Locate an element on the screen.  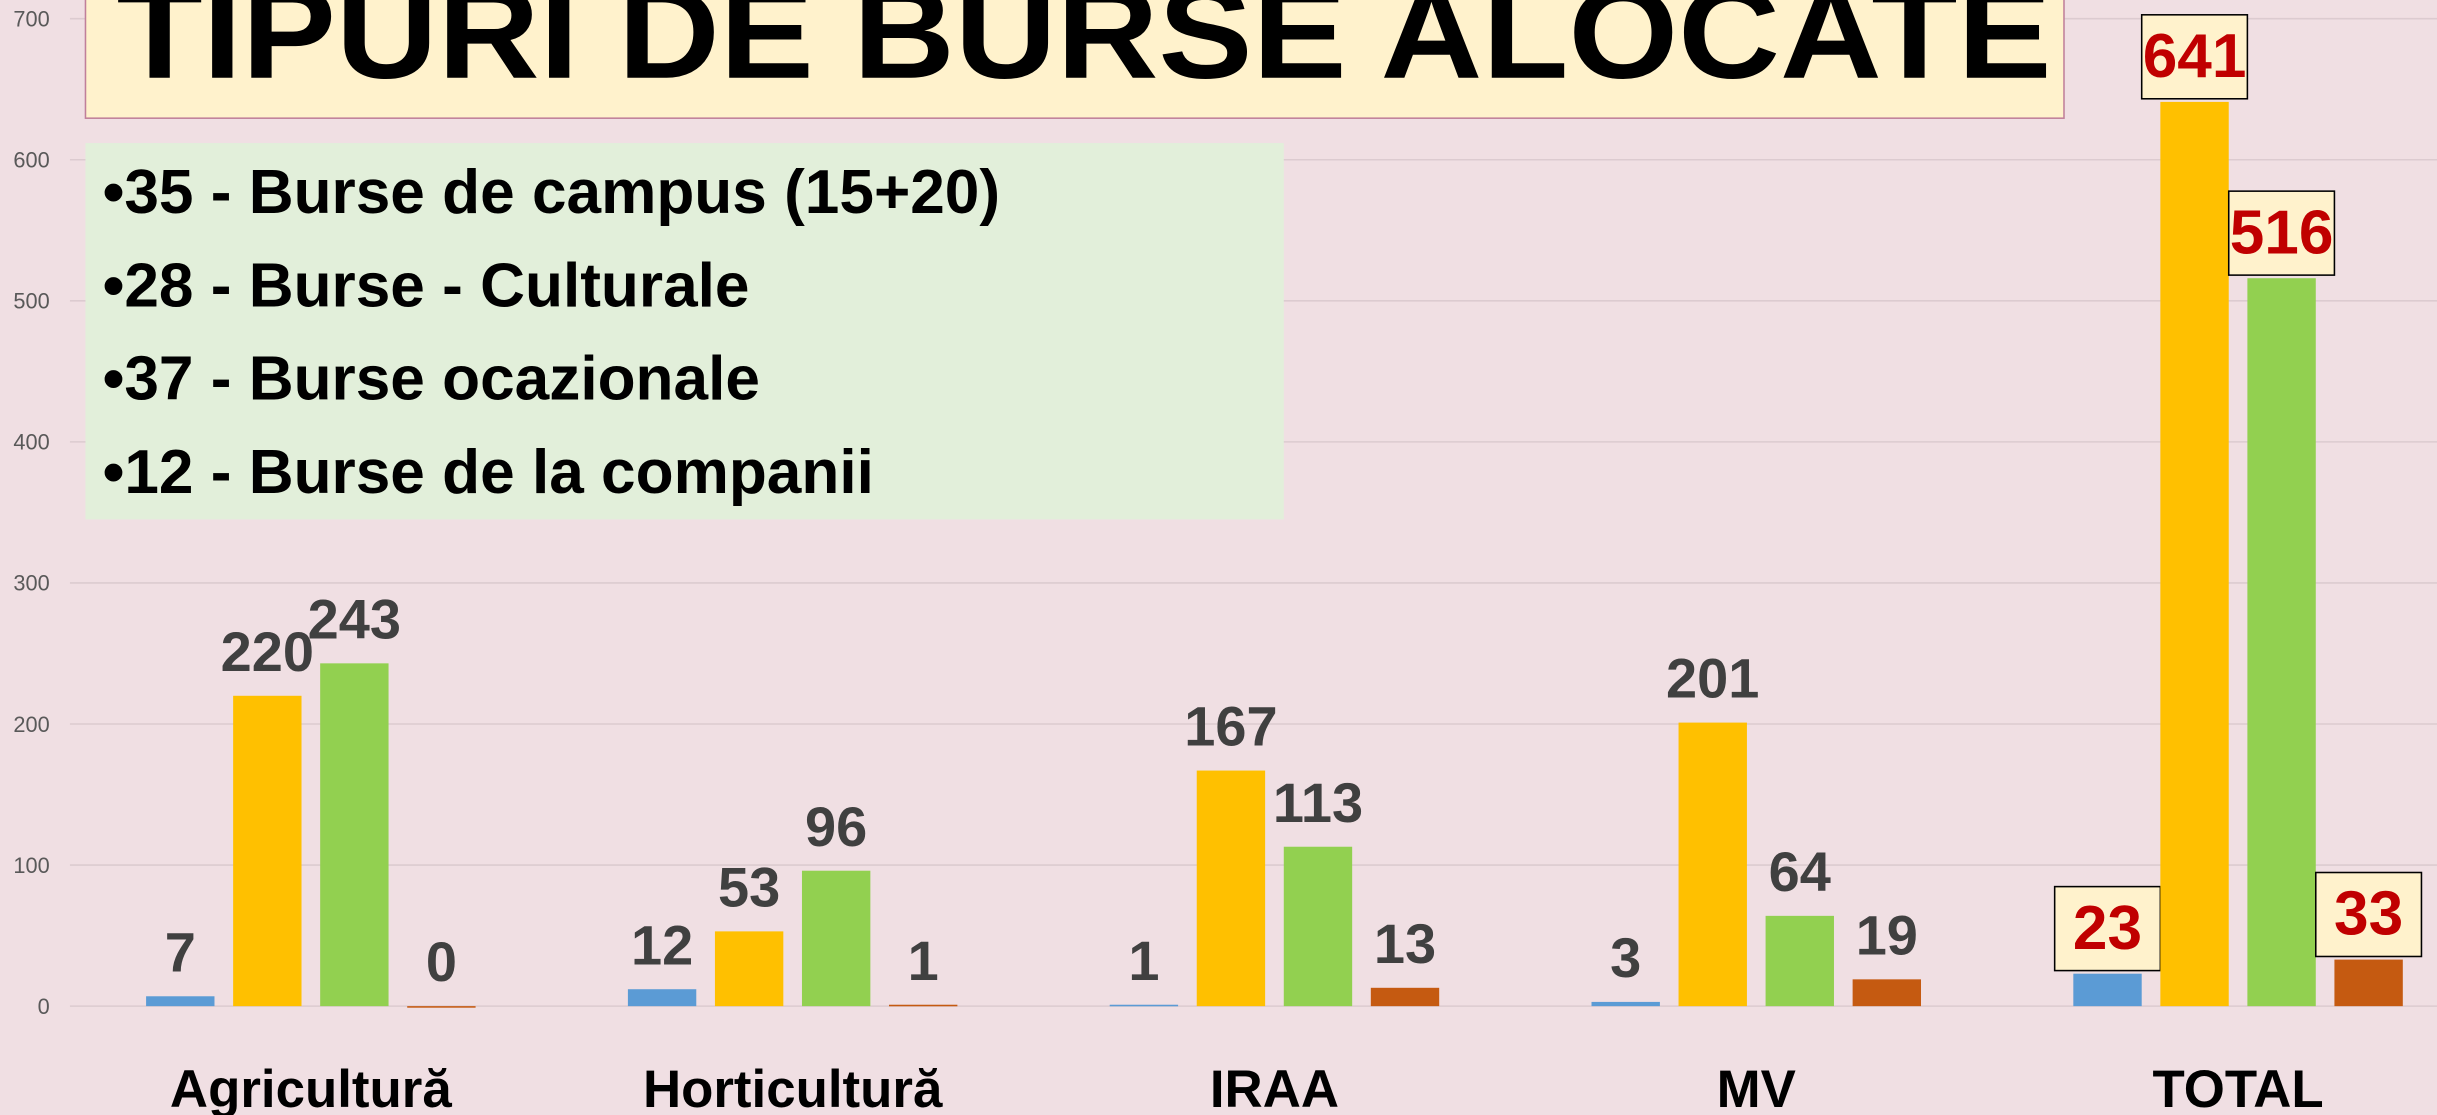
title-box is located at coordinates (1074, 59).